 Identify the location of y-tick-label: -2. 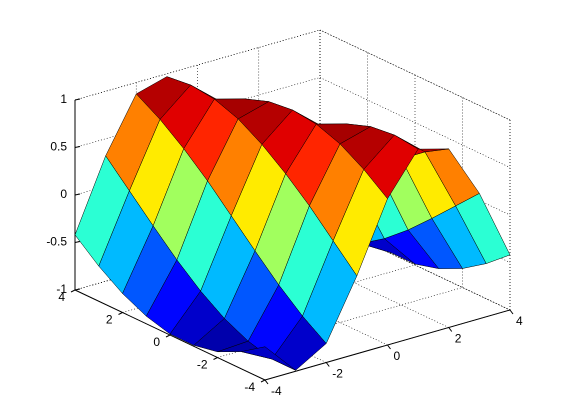
(202, 365).